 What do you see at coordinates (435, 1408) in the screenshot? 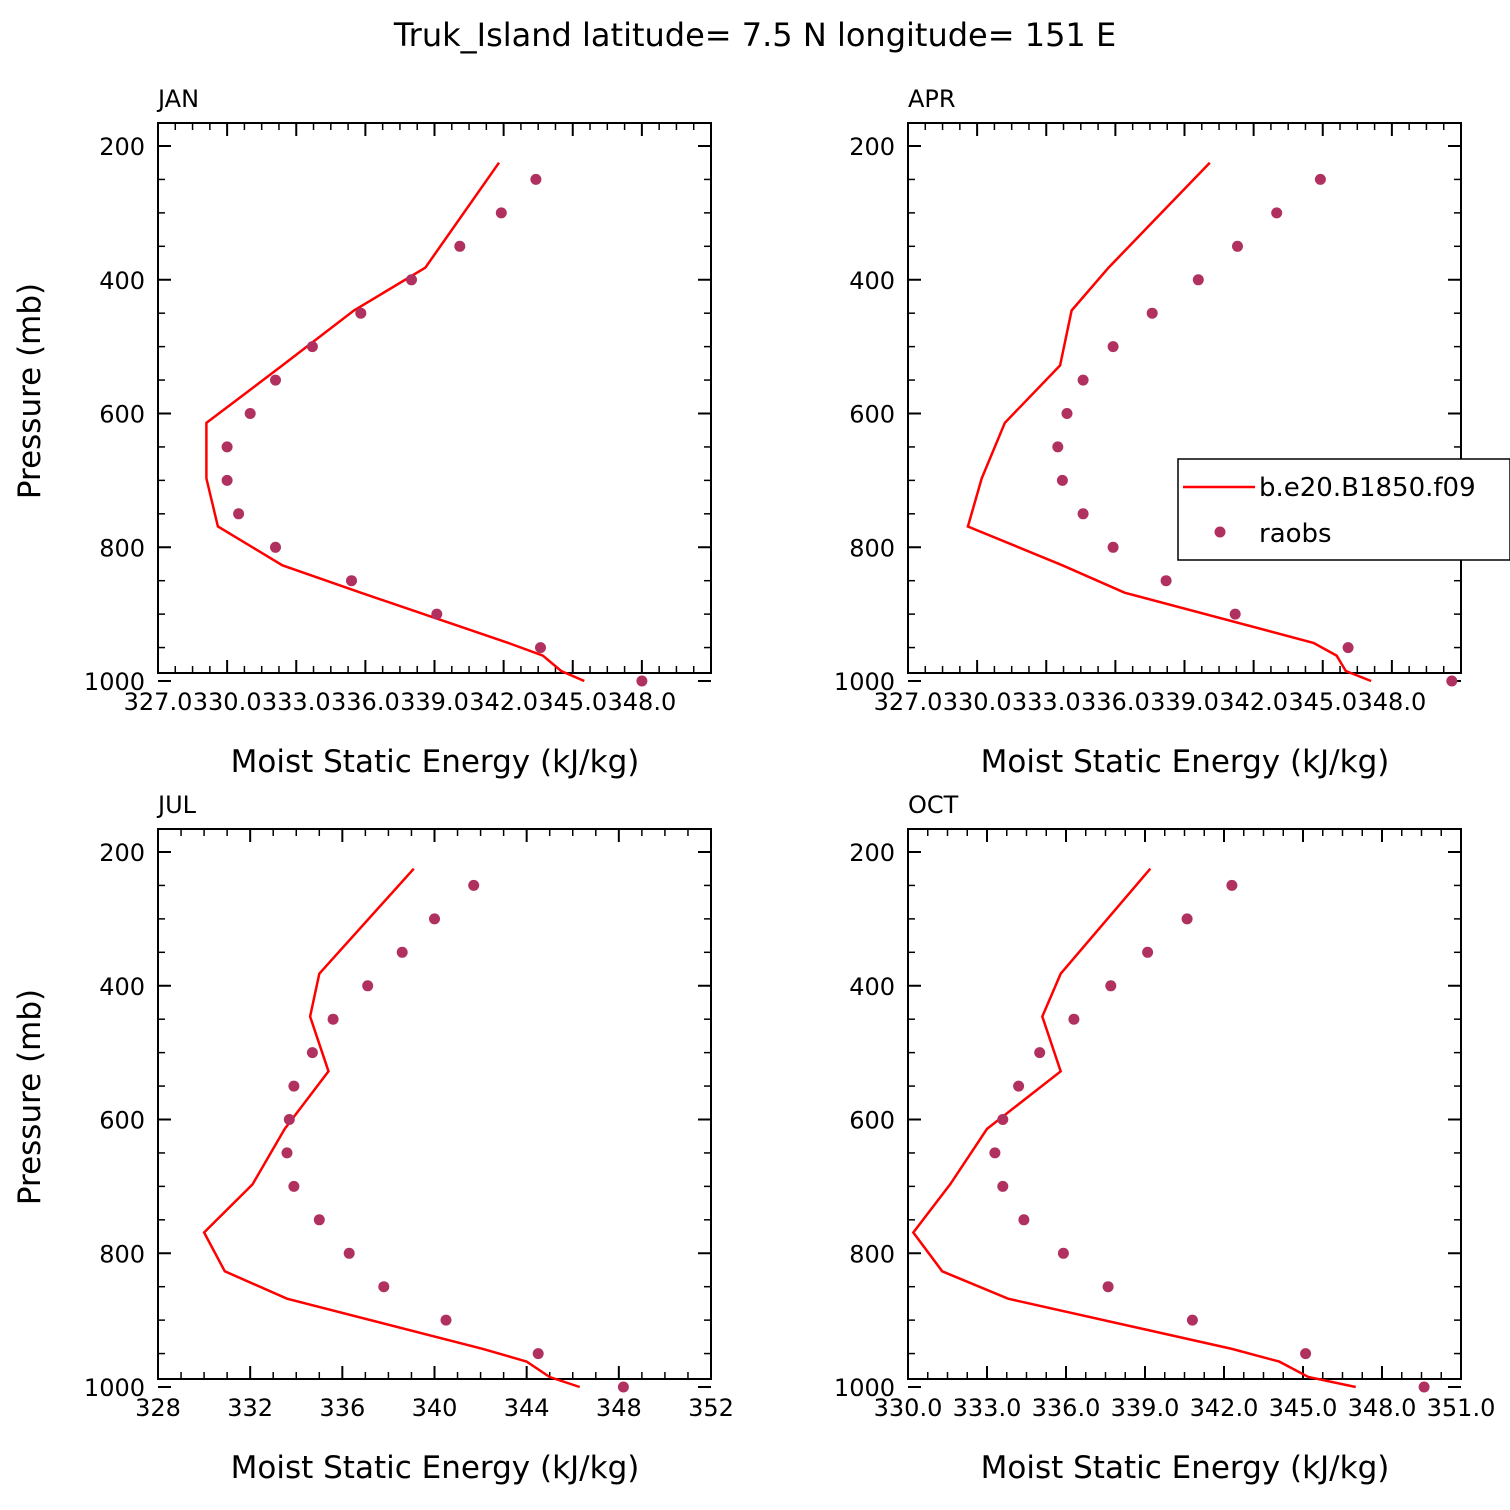
I see `x-tick-label: 340` at bounding box center [435, 1408].